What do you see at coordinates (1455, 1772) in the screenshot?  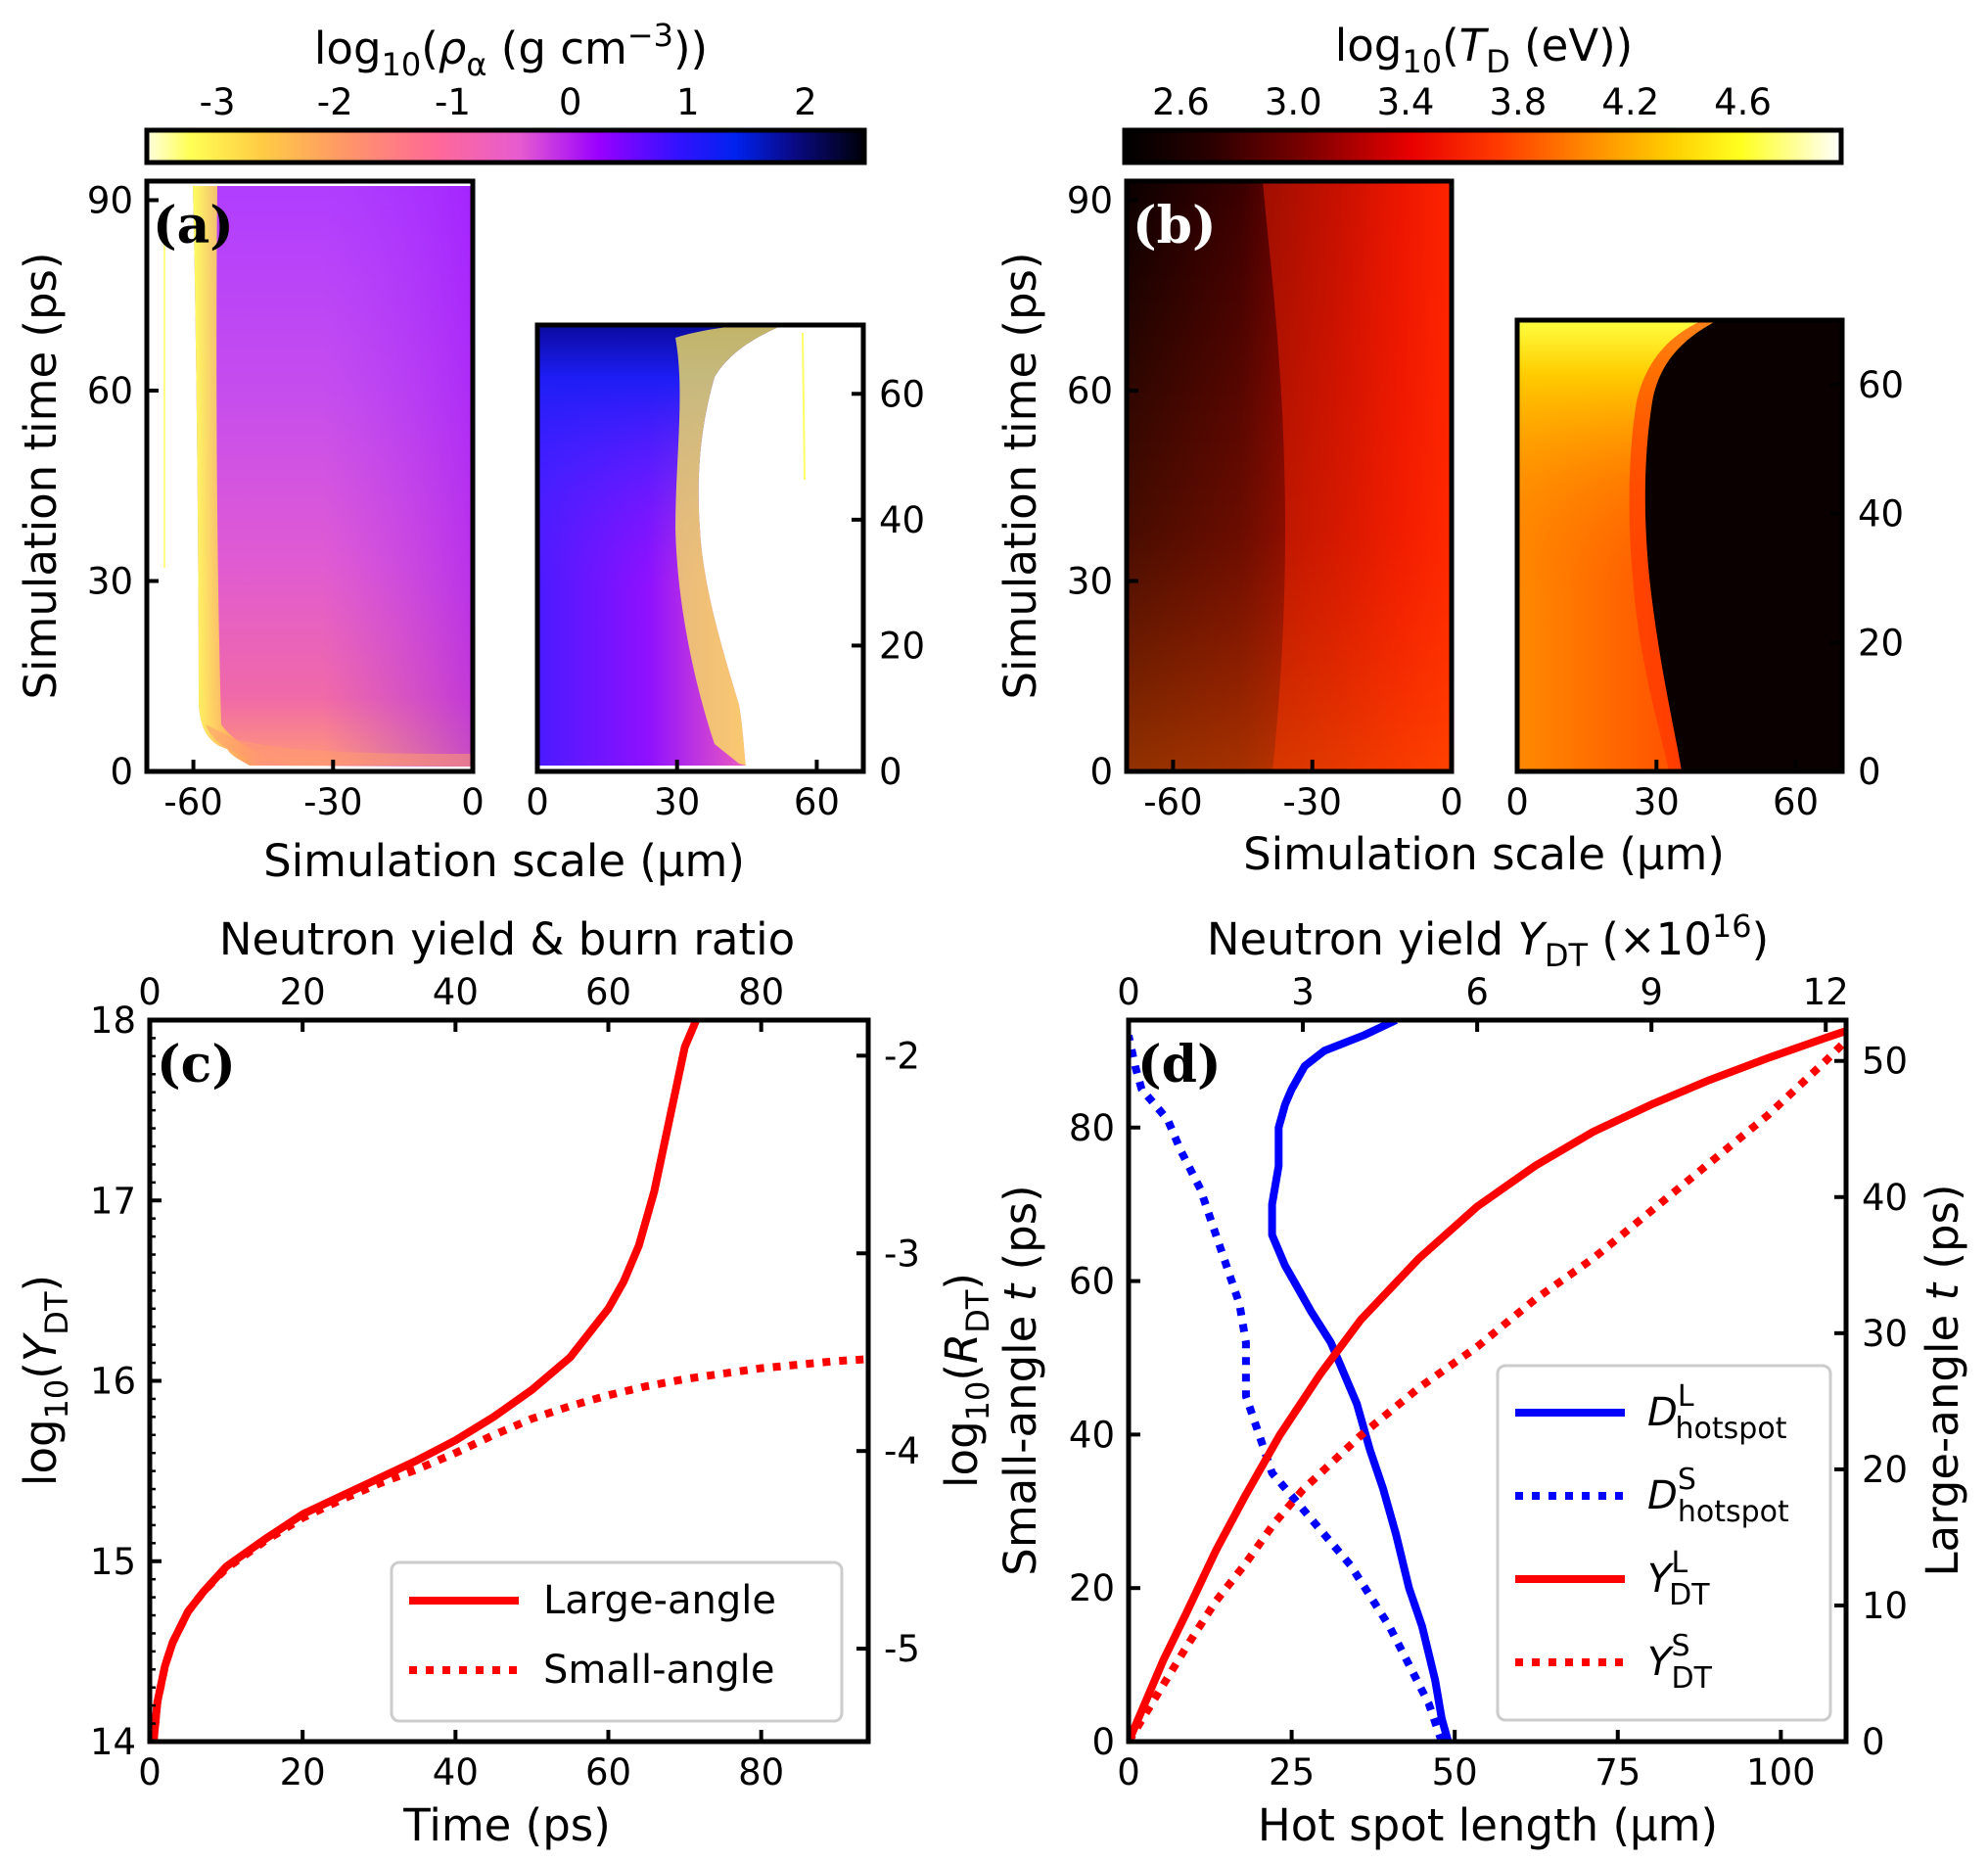 I see `axis-d-x-tick-label: 50` at bounding box center [1455, 1772].